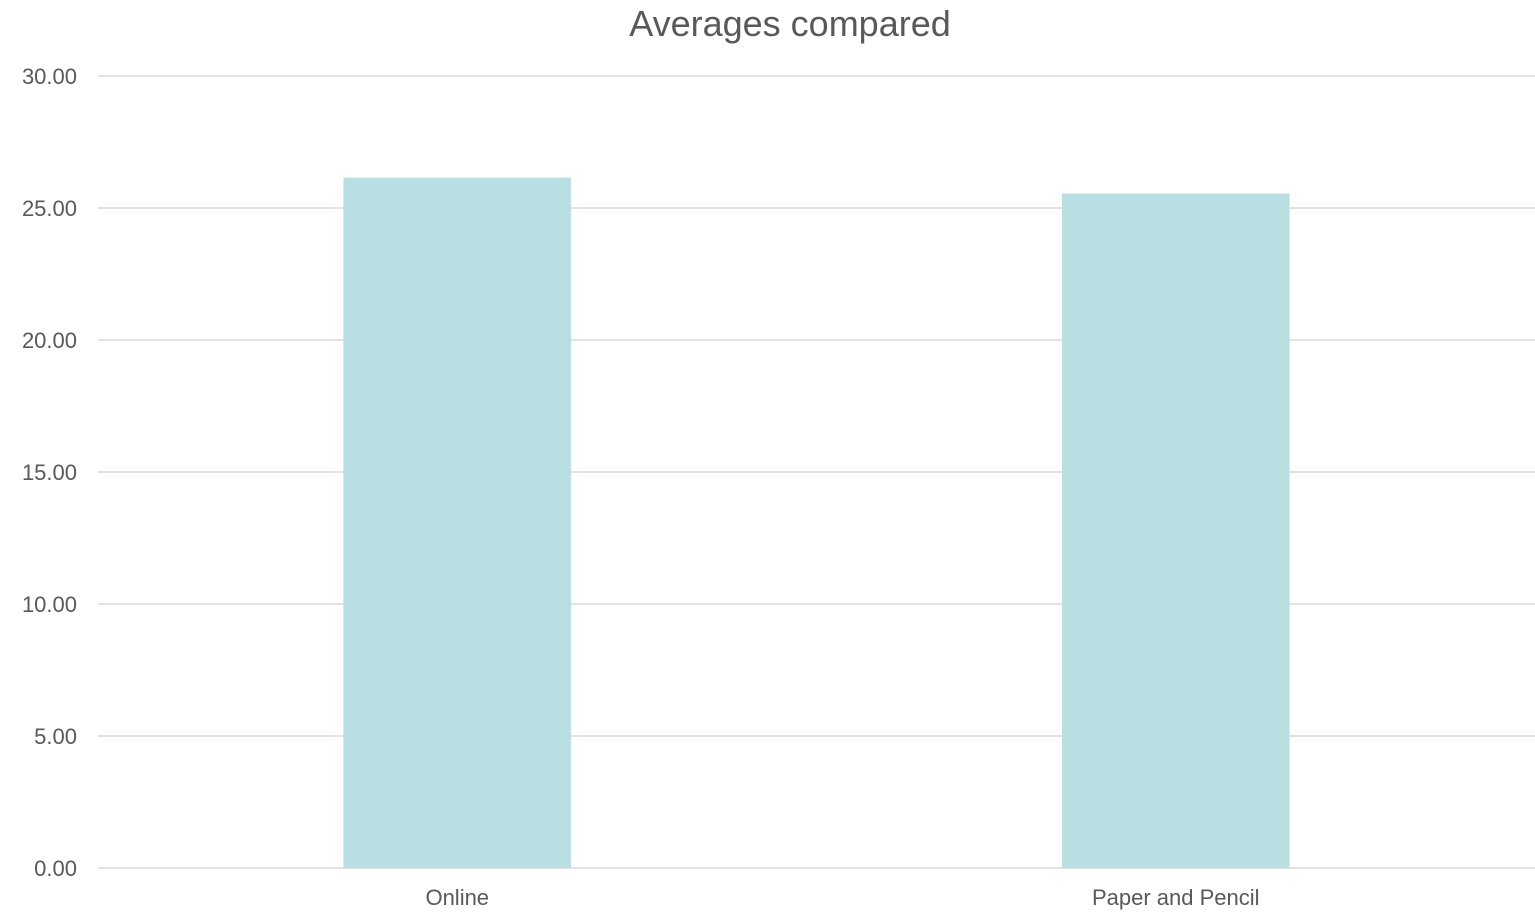 This screenshot has width=1535, height=912. What do you see at coordinates (55, 736) in the screenshot?
I see `y-tick-label: 5.00` at bounding box center [55, 736].